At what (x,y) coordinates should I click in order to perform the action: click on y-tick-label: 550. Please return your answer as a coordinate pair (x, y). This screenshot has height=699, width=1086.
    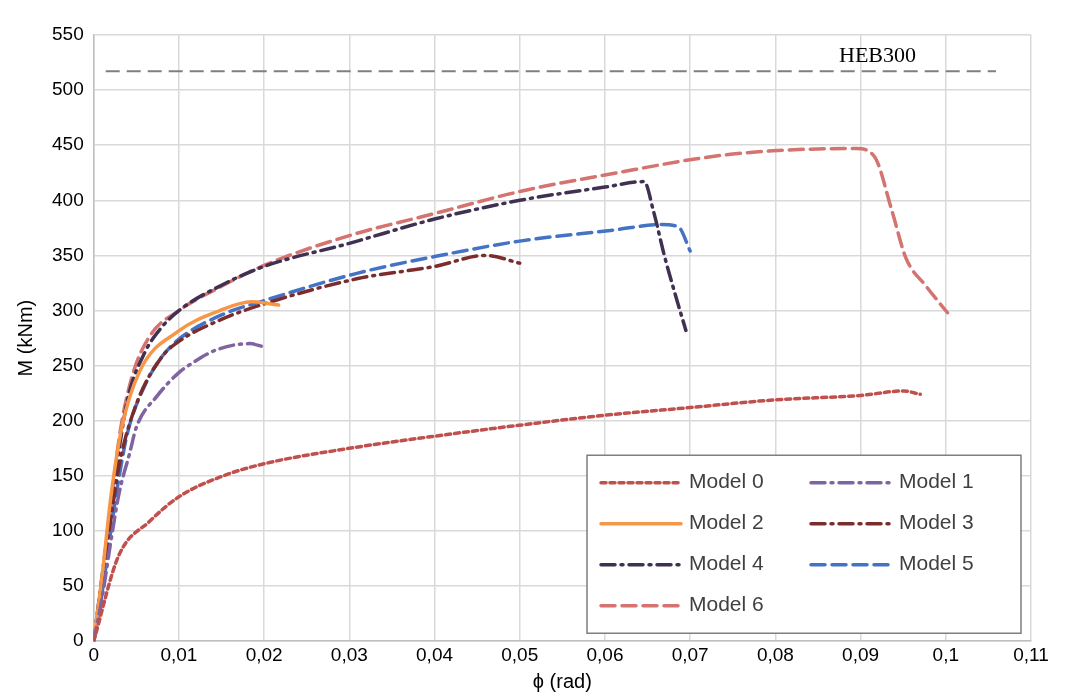
    Looking at the image, I should click on (68, 34).